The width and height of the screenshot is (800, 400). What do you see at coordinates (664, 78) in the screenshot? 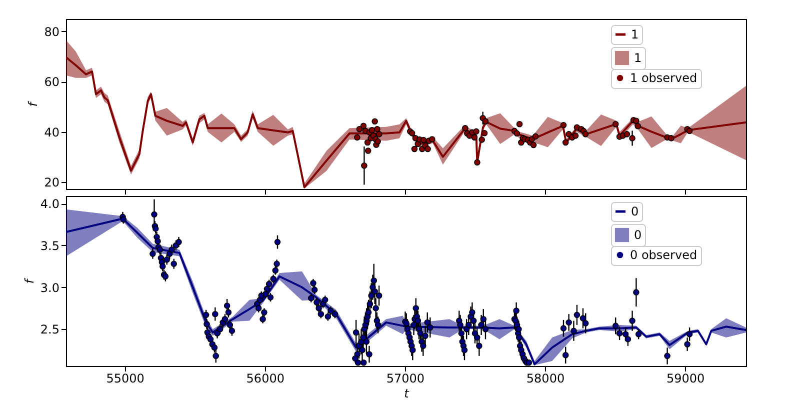
I see `legend-label: 1 observed` at bounding box center [664, 78].